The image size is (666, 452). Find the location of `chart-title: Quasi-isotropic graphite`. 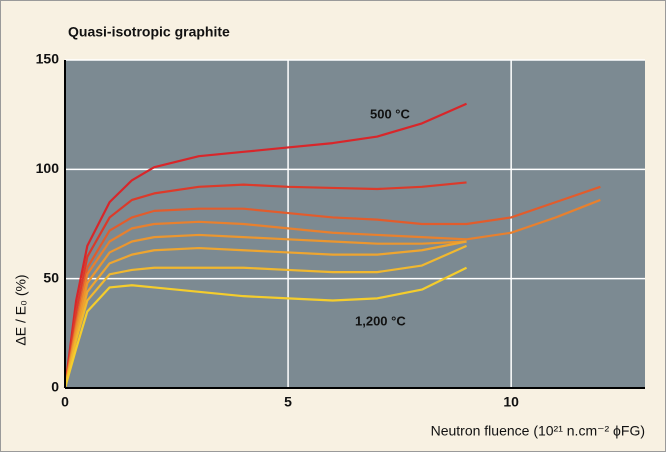

chart-title: Quasi-isotropic graphite is located at coordinates (149, 32).